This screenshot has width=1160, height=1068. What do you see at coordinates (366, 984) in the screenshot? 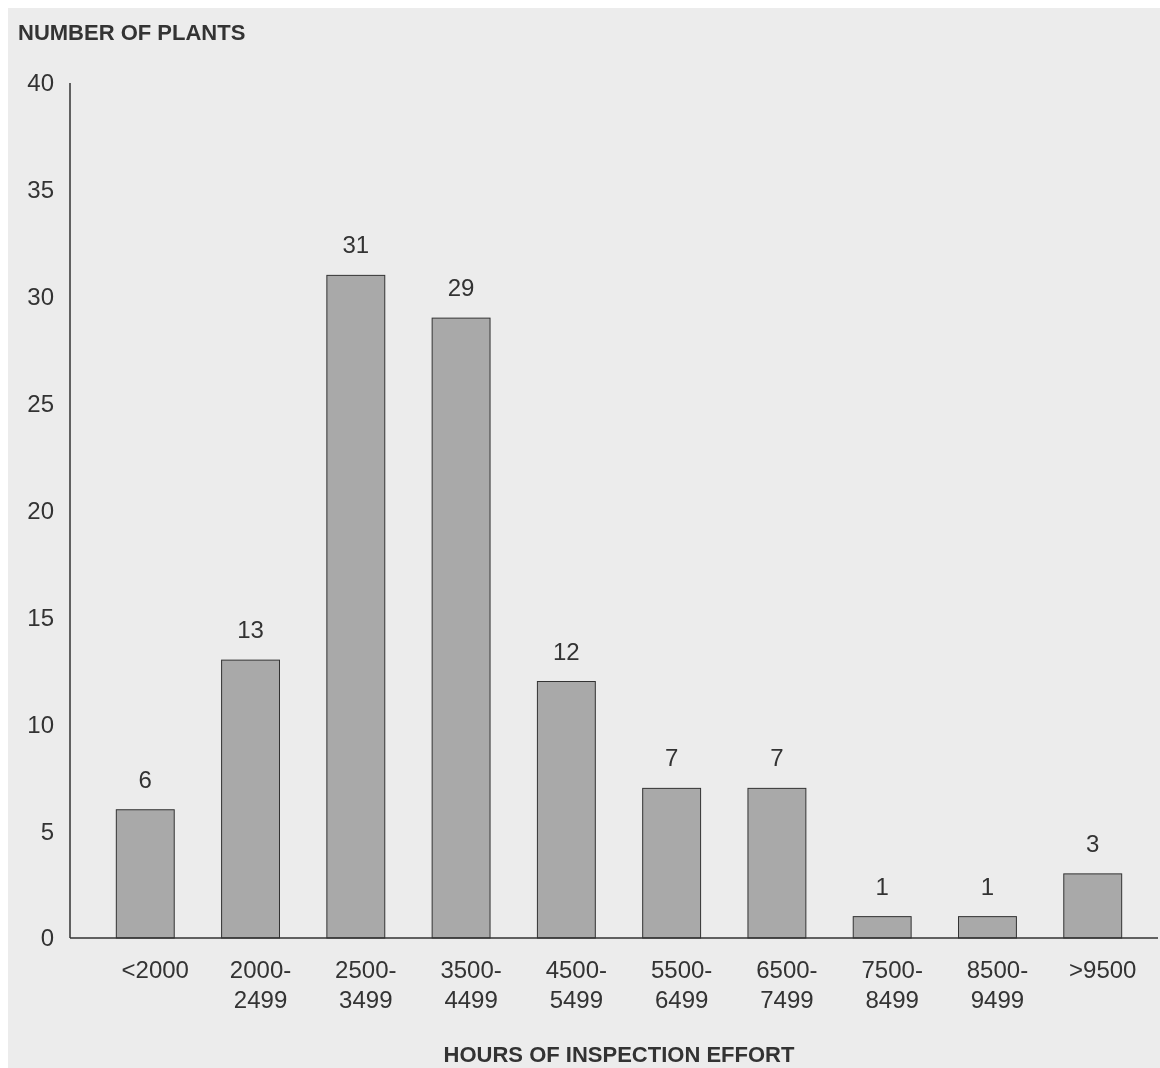
I see `x-tick-label: 2500-3499` at bounding box center [366, 984].